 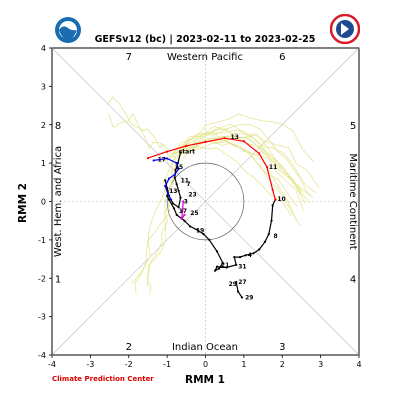 I want to click on y-tick-label: -3, so click(x=42, y=317).